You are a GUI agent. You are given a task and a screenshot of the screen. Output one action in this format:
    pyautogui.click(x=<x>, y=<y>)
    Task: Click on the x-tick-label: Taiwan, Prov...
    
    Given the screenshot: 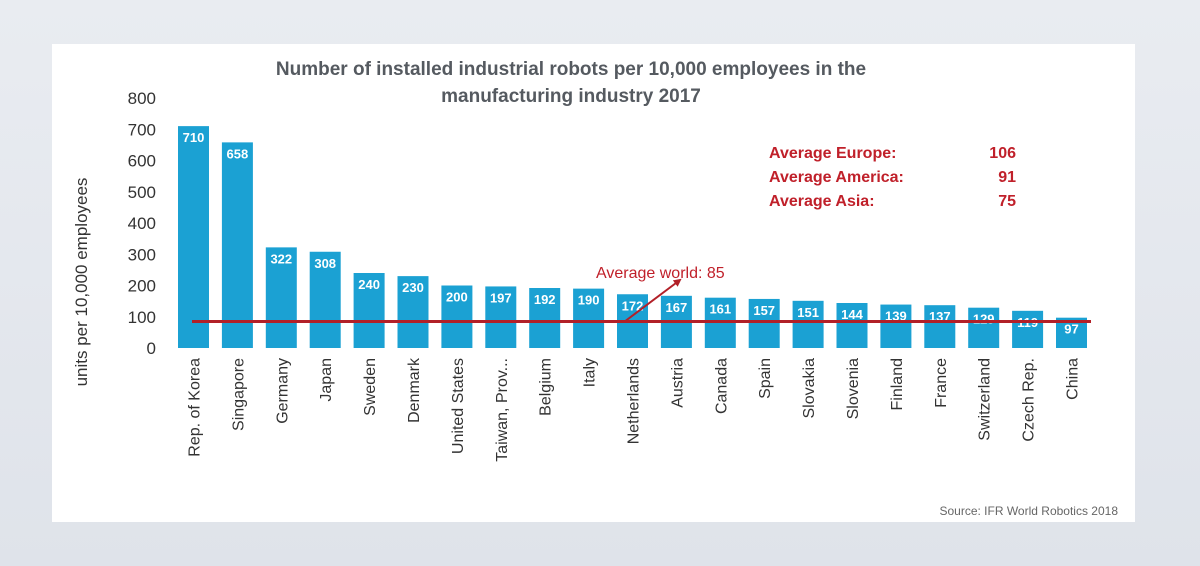 What is the action you would take?
    pyautogui.click(x=502, y=410)
    